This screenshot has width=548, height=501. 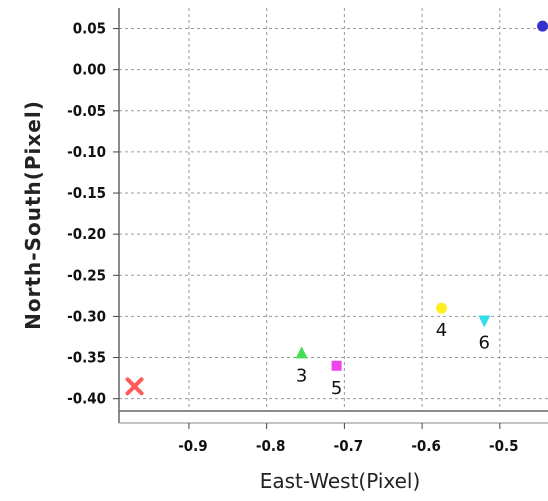 I want to click on y-tick-label: -0.20, so click(x=86, y=234).